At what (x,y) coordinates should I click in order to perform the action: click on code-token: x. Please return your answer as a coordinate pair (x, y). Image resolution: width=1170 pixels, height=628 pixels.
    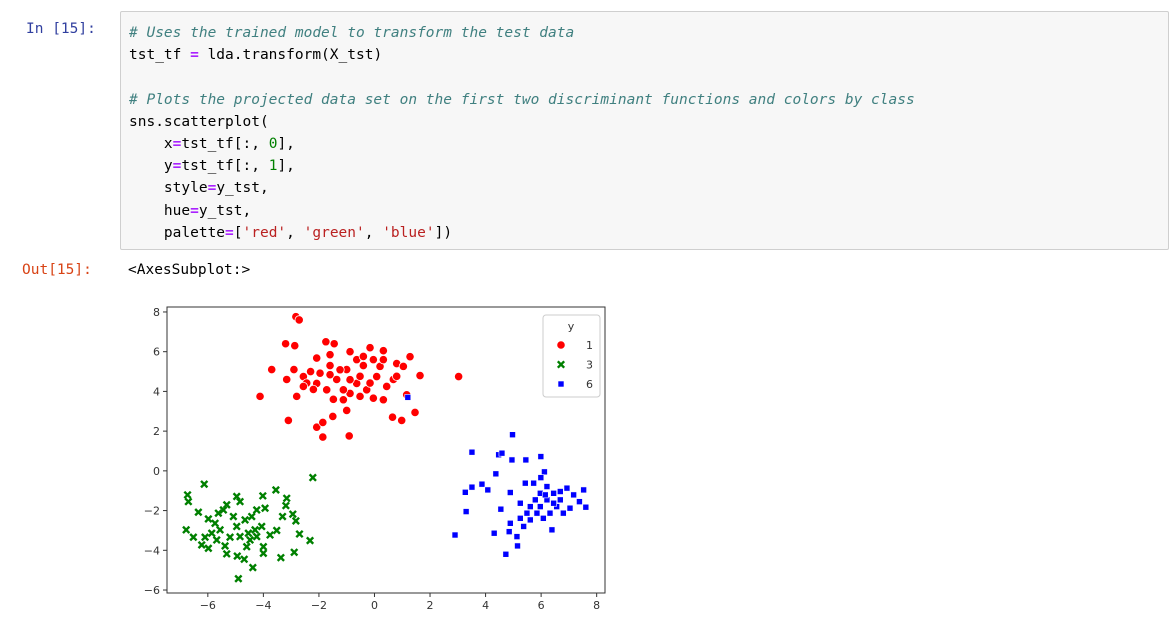
    Looking at the image, I should click on (151, 143).